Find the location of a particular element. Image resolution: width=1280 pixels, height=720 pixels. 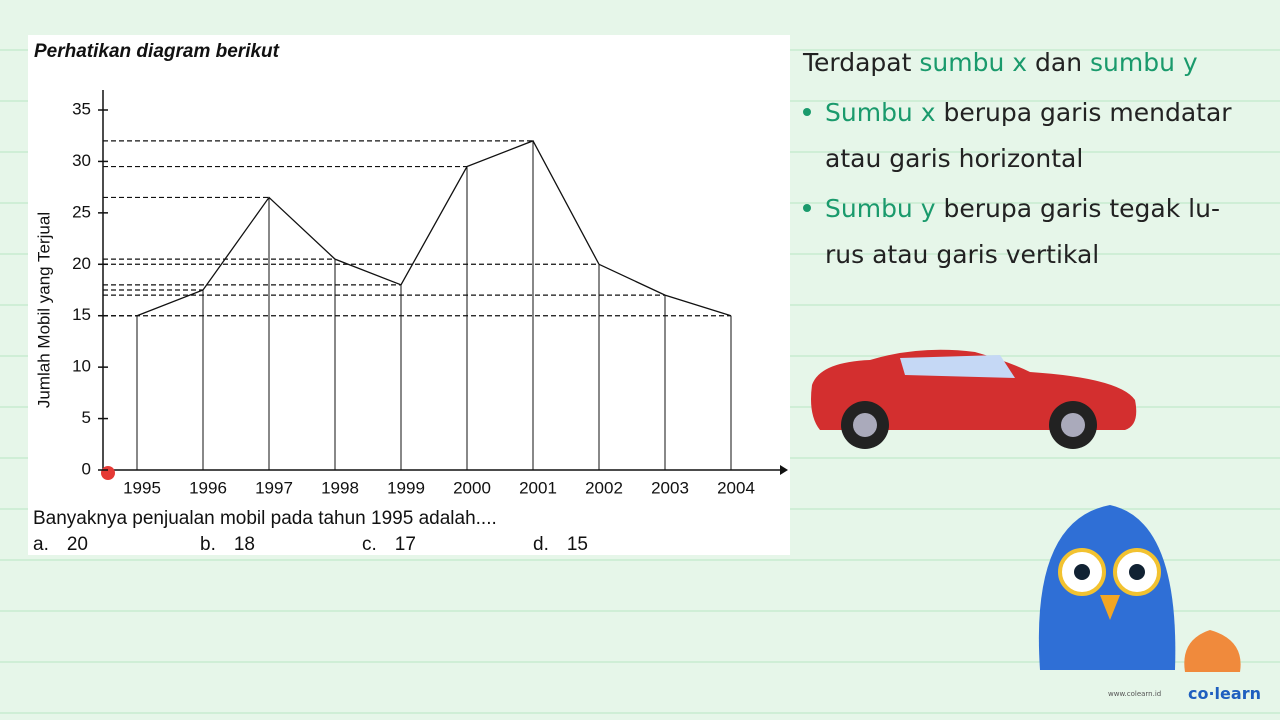

y-tick-label: 25 is located at coordinates (81, 211).